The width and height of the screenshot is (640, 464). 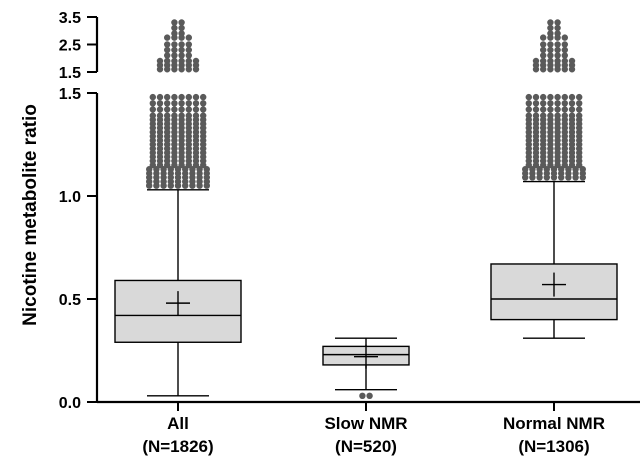 I want to click on y-tick-label: 1.0, so click(x=70, y=197).